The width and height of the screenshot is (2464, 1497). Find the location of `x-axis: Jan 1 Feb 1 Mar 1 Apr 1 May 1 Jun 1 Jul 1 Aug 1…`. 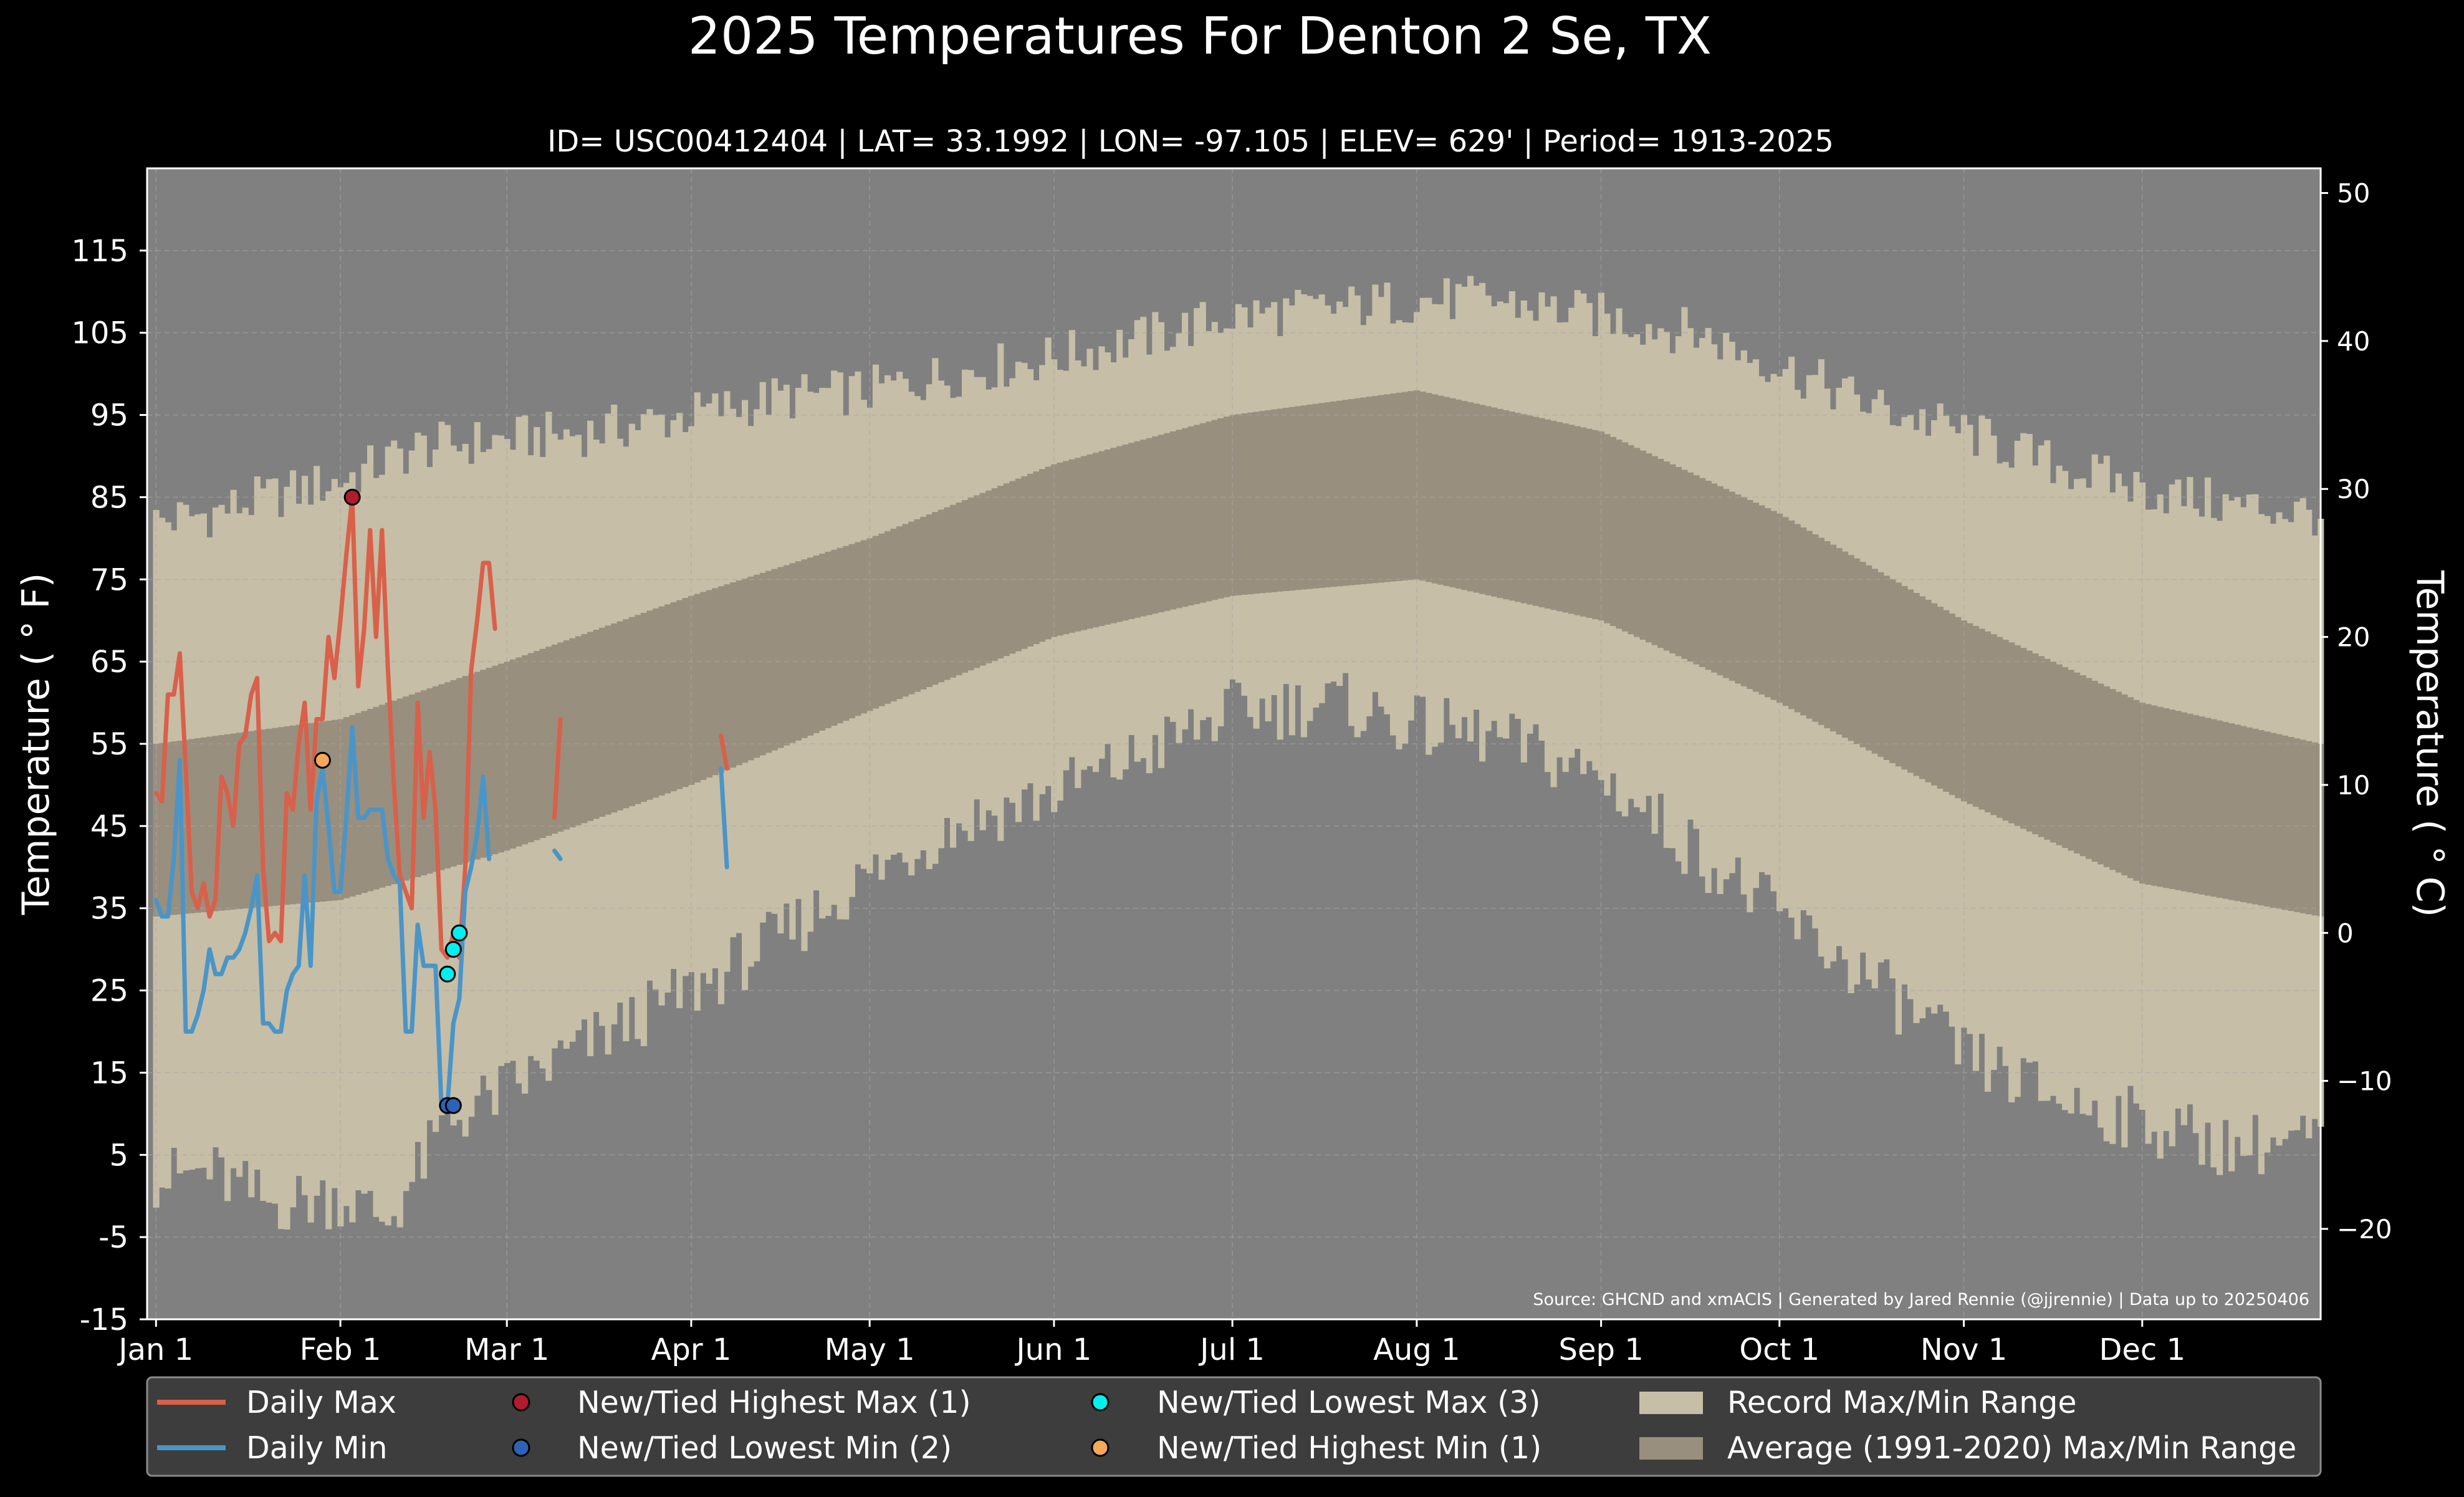

x-axis: Jan 1 Feb 1 Mar 1 Apr 1 May 1 Jun 1 Jul 1 Aug 1… is located at coordinates (1151, 1343).